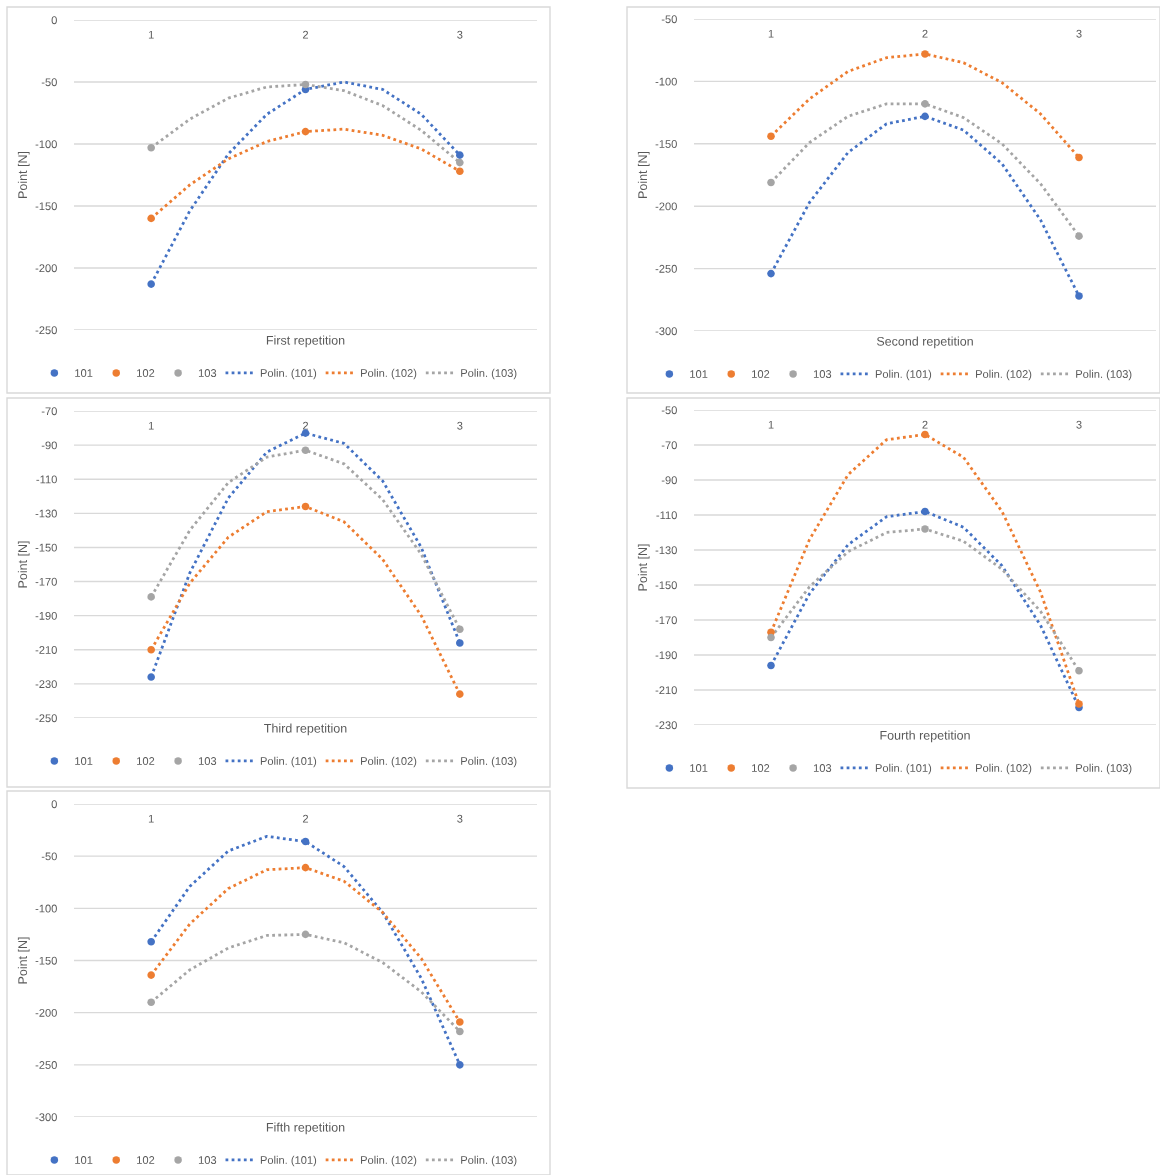 The image size is (1160, 1175). I want to click on y-tick-label: -110, so click(46, 479).